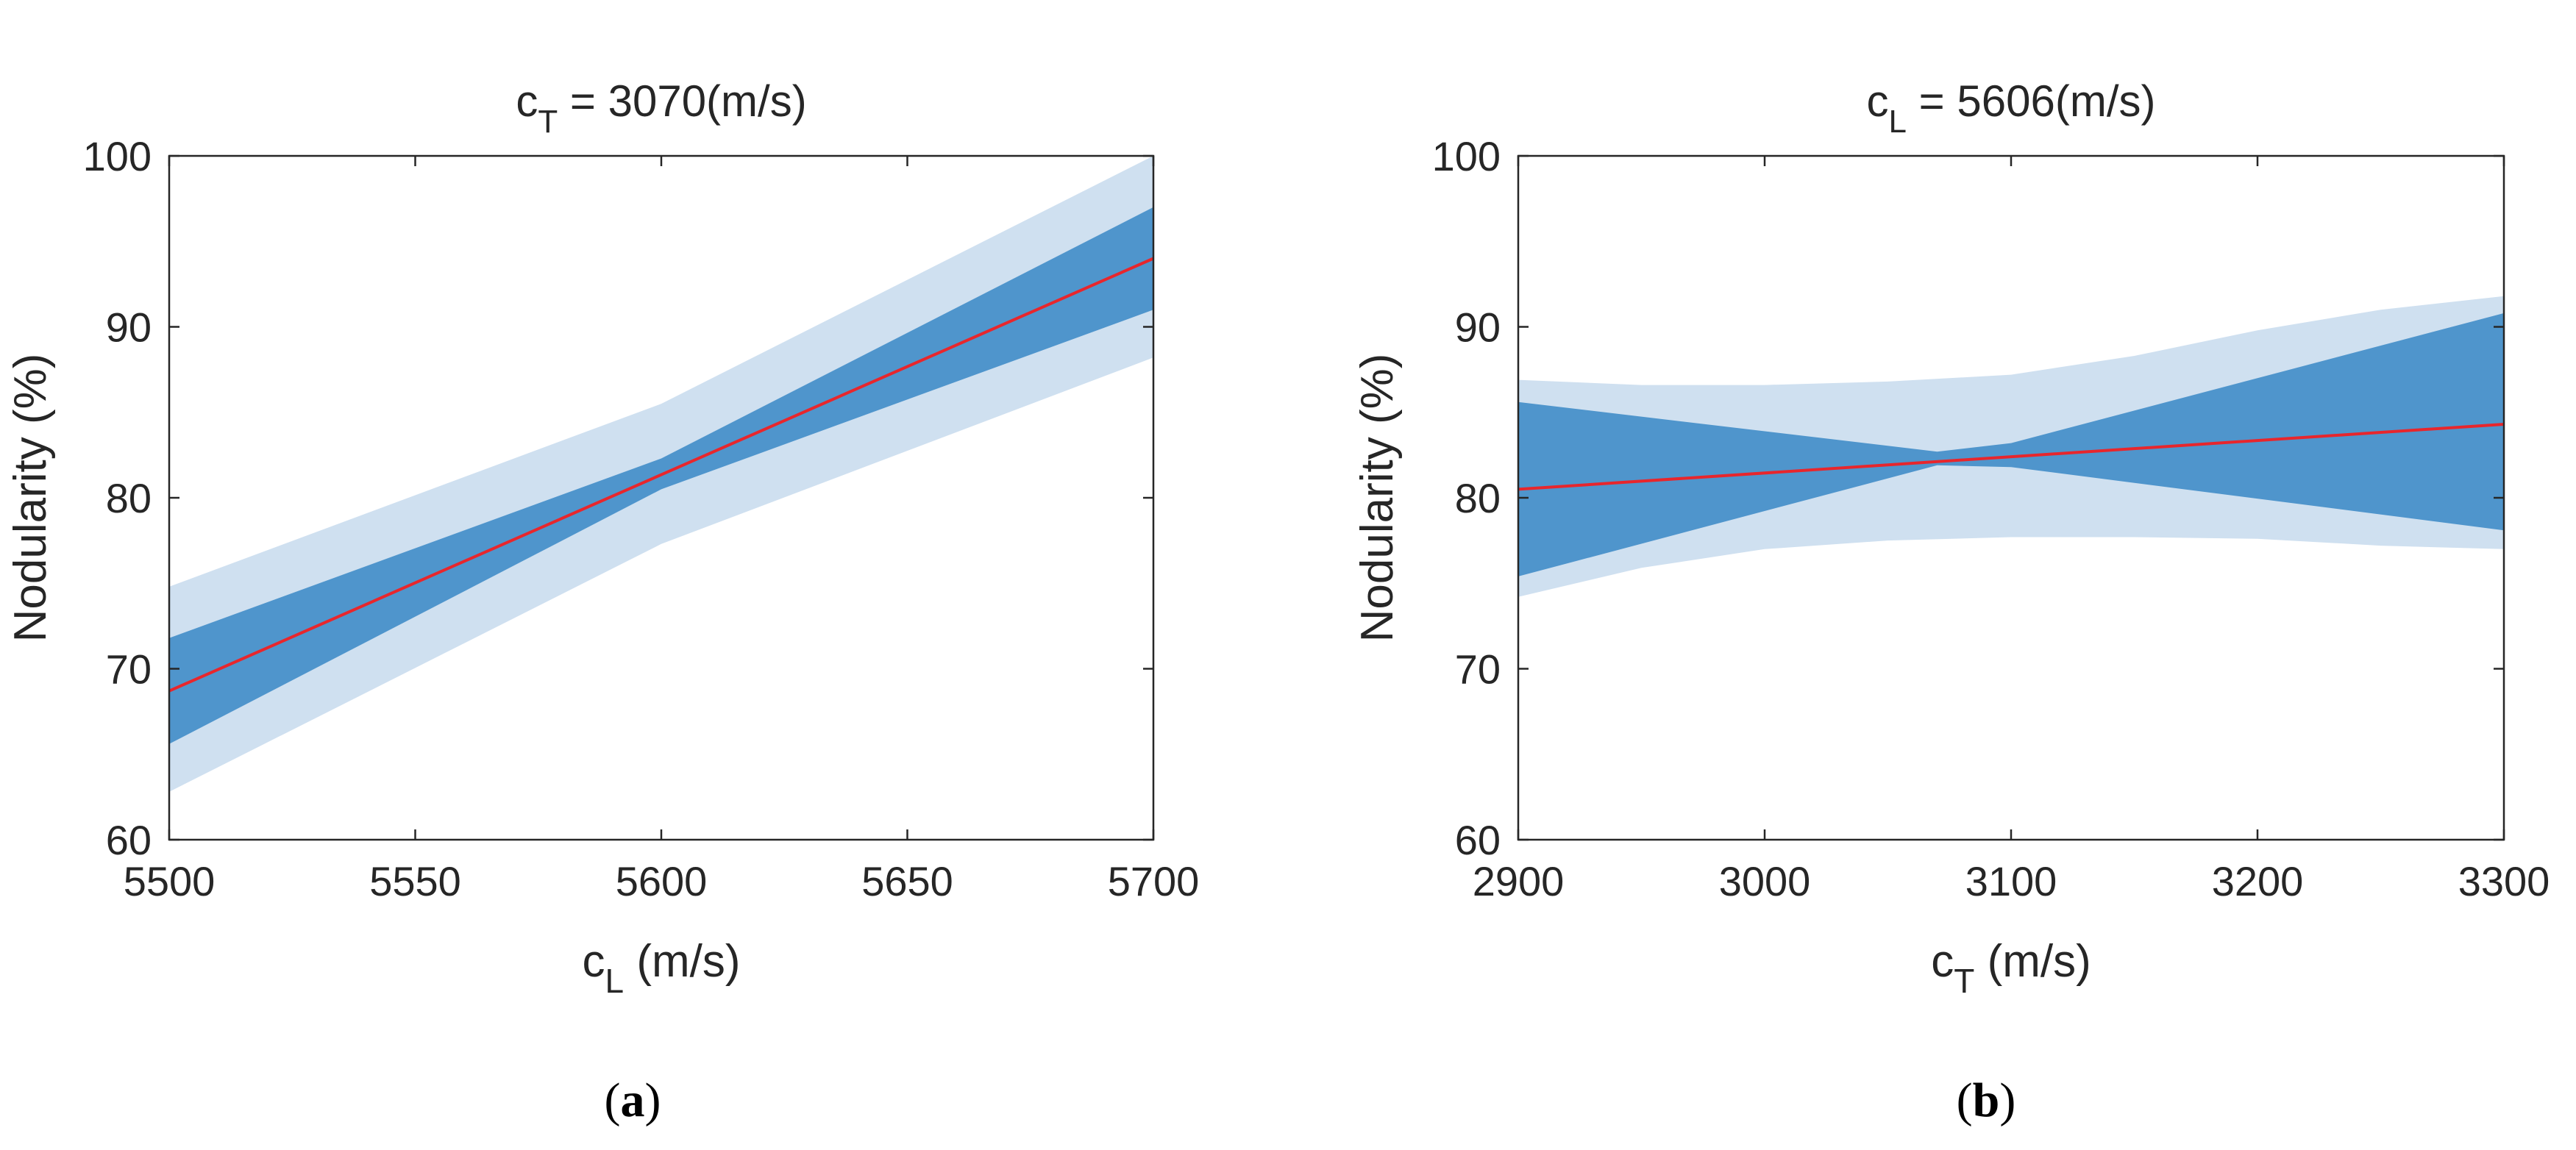  I want to click on plot-area-b, so click(2011, 447).